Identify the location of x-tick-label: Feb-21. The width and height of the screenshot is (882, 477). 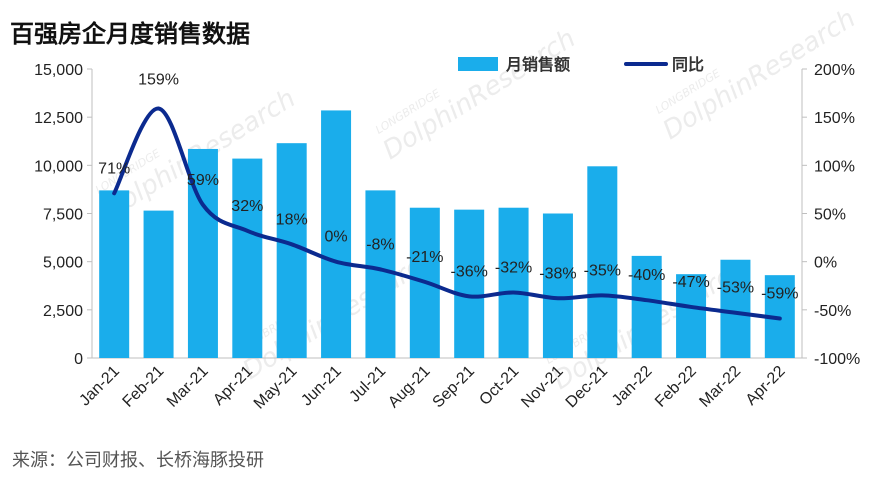
(144, 387).